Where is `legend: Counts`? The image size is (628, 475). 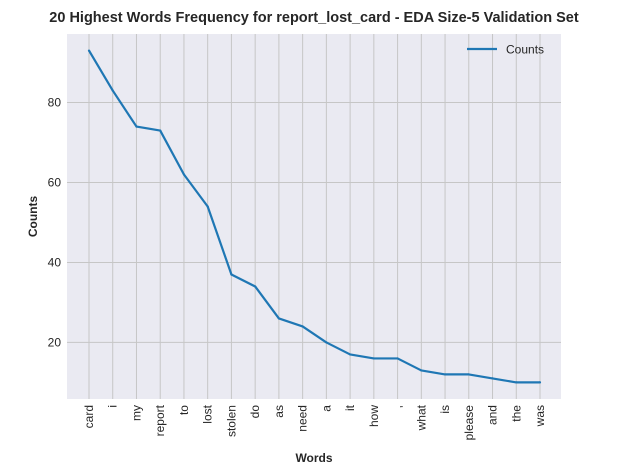 legend: Counts is located at coordinates (505, 50).